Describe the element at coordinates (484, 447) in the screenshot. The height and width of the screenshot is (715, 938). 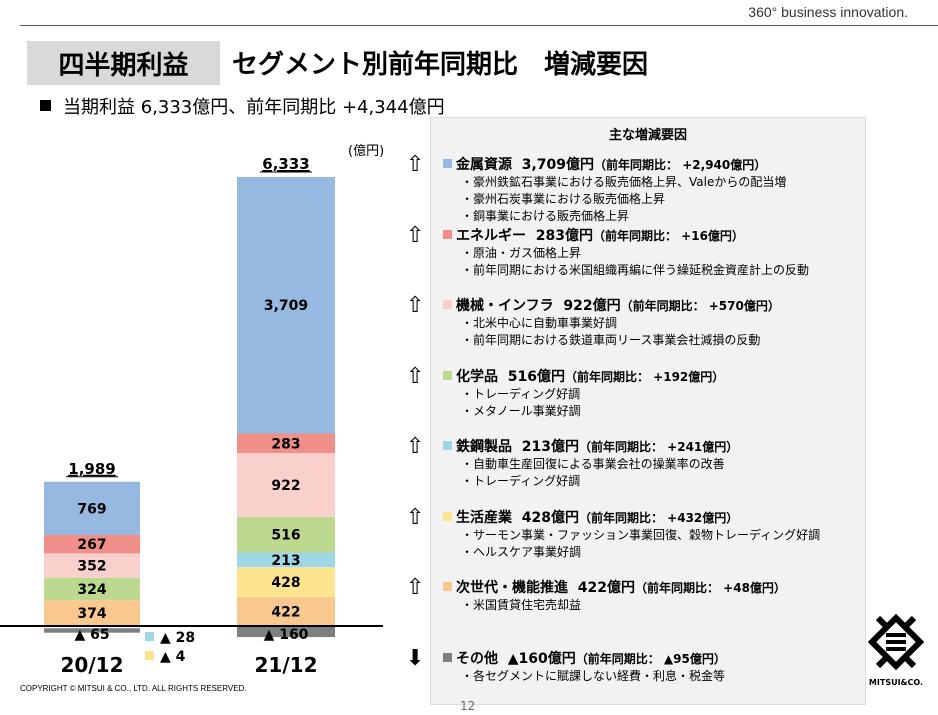
I see `segment-name: 鉄鋼製品` at that location.